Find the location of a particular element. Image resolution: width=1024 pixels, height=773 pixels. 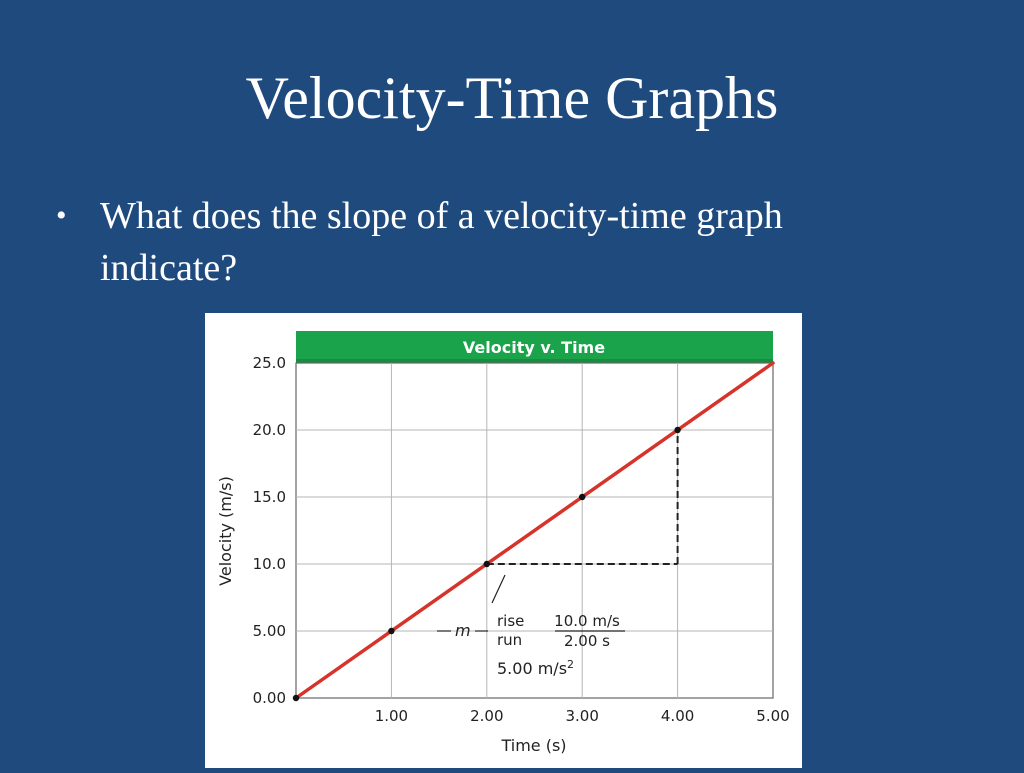

x-axis-label: Time (s) is located at coordinates (533, 745).